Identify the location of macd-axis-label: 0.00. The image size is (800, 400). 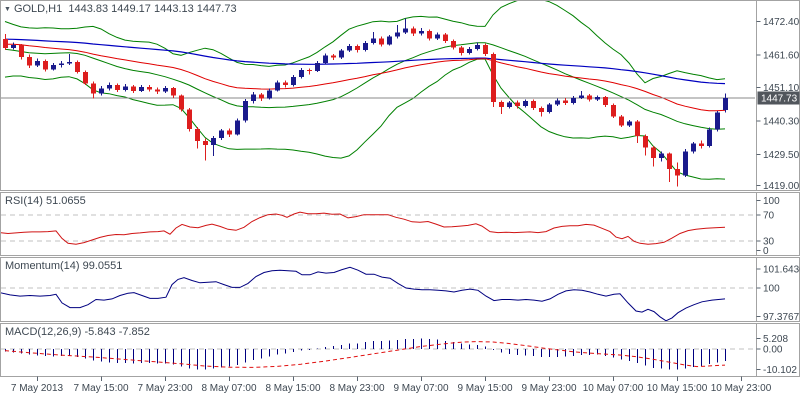
(773, 350).